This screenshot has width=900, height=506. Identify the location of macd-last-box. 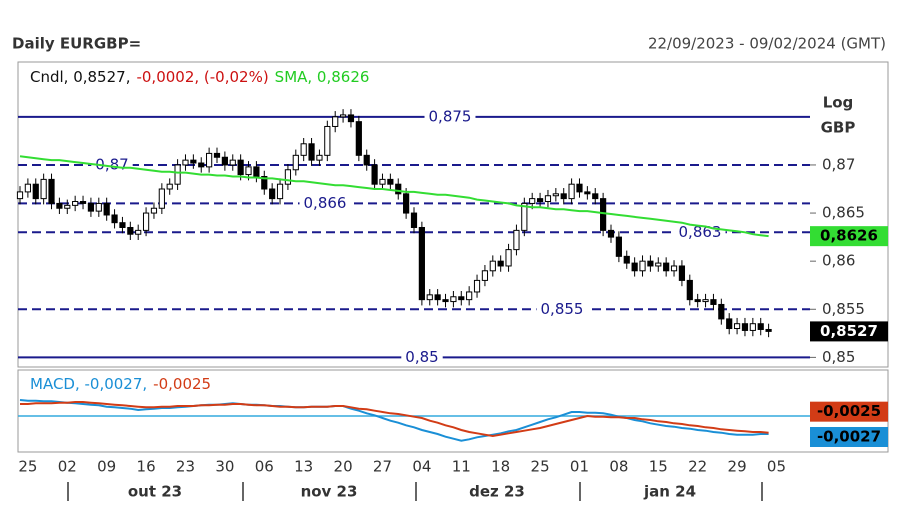
(849, 437).